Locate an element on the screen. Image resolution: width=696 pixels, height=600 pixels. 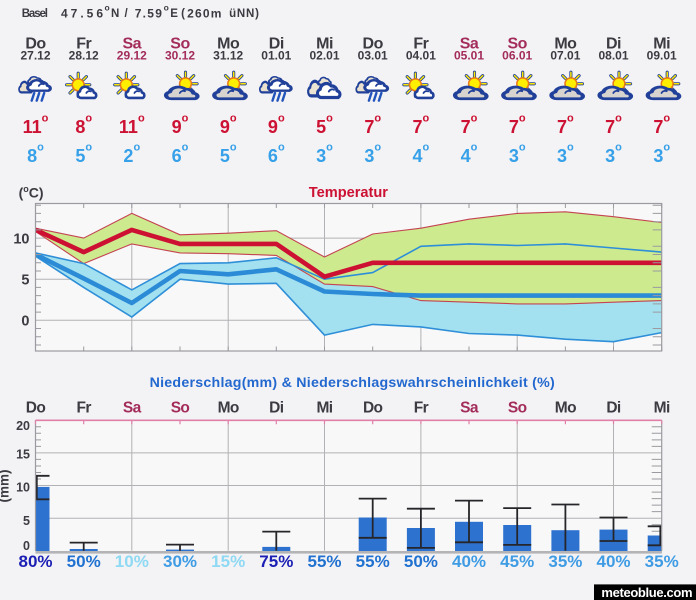
svg-text: 47.56 is located at coordinates (83, 14).